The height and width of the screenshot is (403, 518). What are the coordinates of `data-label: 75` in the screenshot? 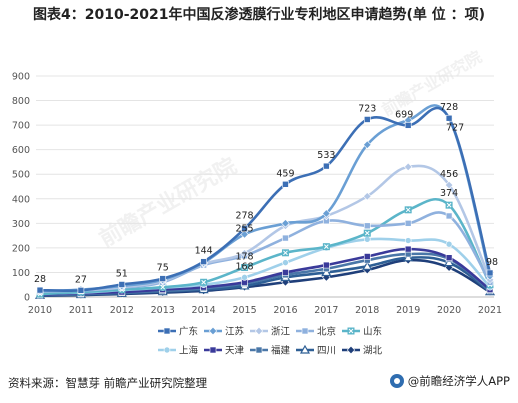 It's located at (163, 268).